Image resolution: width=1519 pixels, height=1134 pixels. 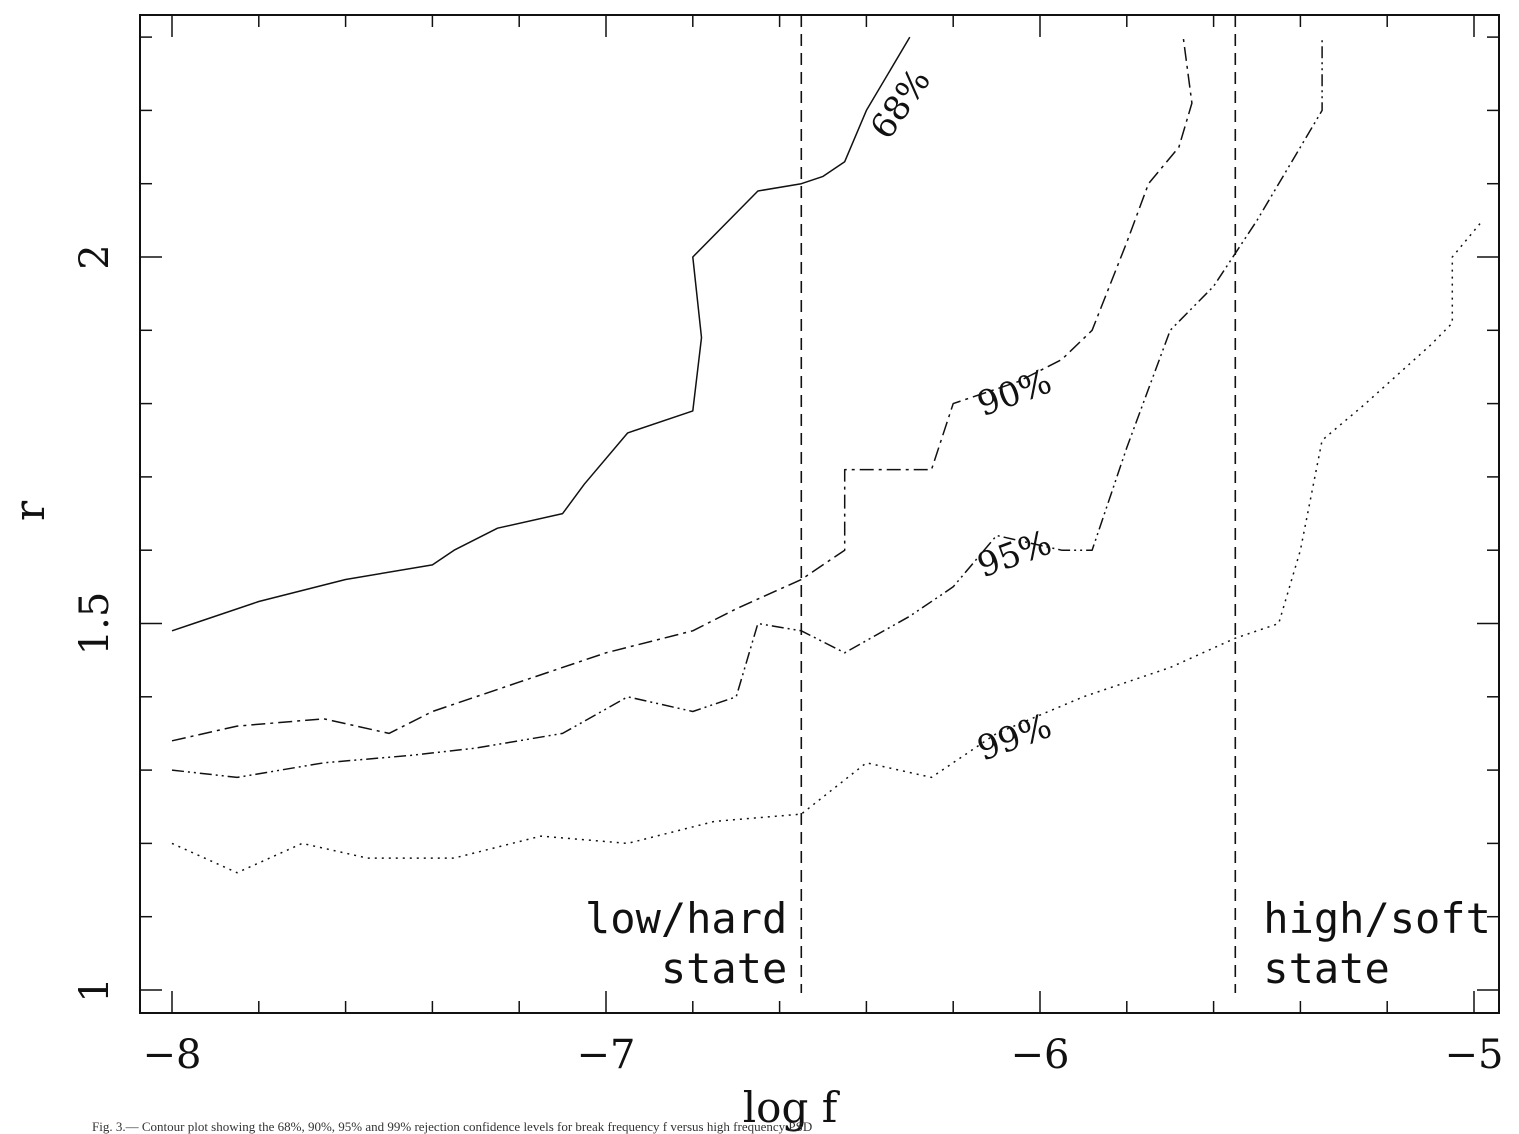 I want to click on x-tick-label: −8, so click(x=172, y=1055).